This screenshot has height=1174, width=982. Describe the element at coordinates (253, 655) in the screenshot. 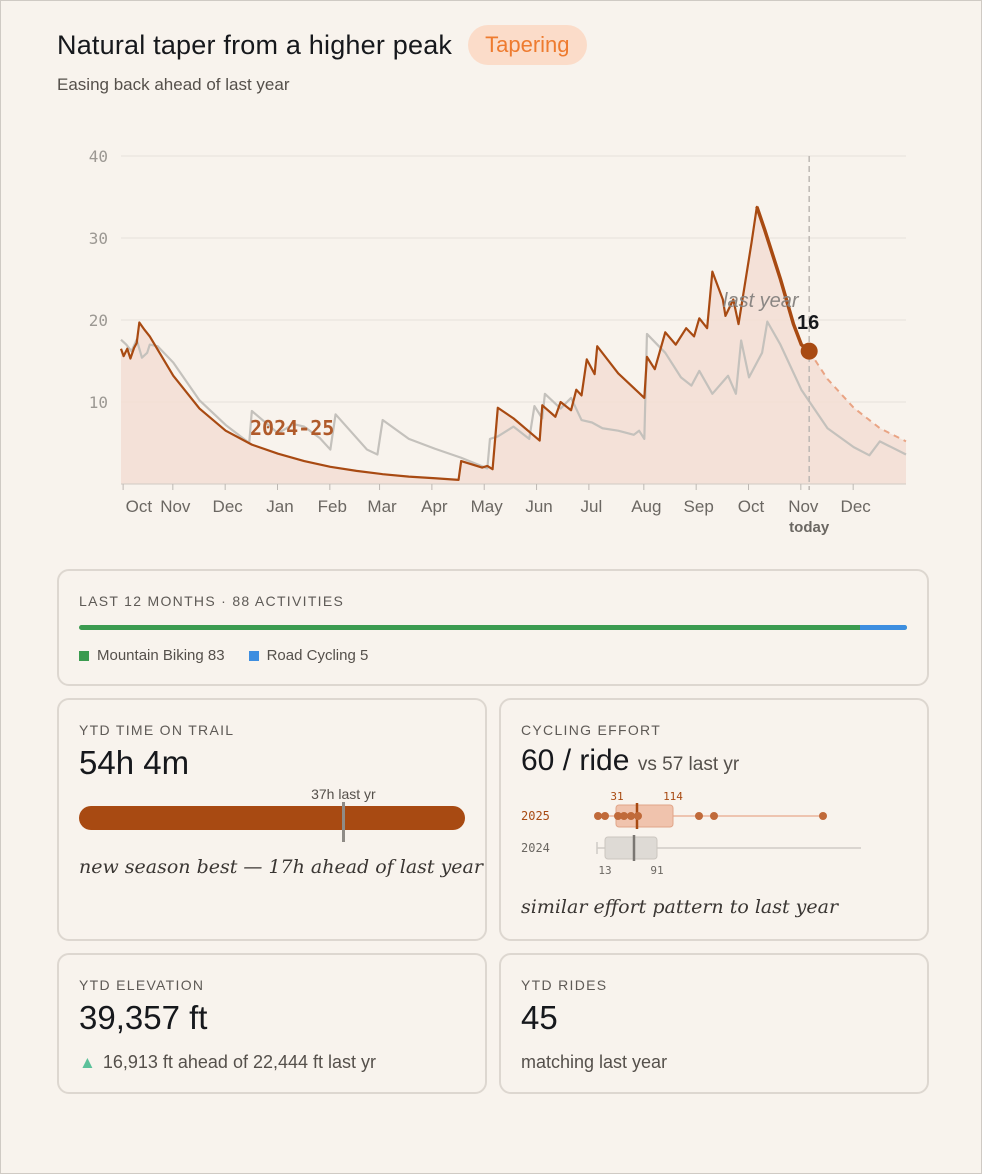

I see `road-cycling-swatch` at that location.